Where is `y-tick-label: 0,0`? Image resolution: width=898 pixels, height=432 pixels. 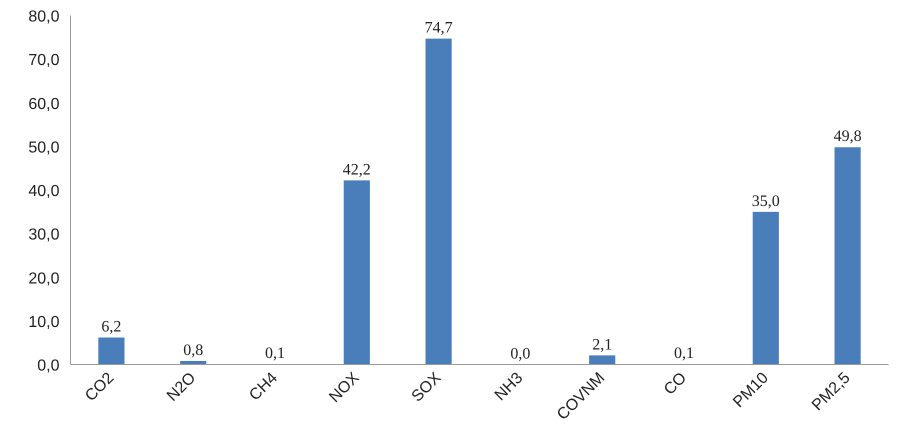 y-tick-label: 0,0 is located at coordinates (48, 366).